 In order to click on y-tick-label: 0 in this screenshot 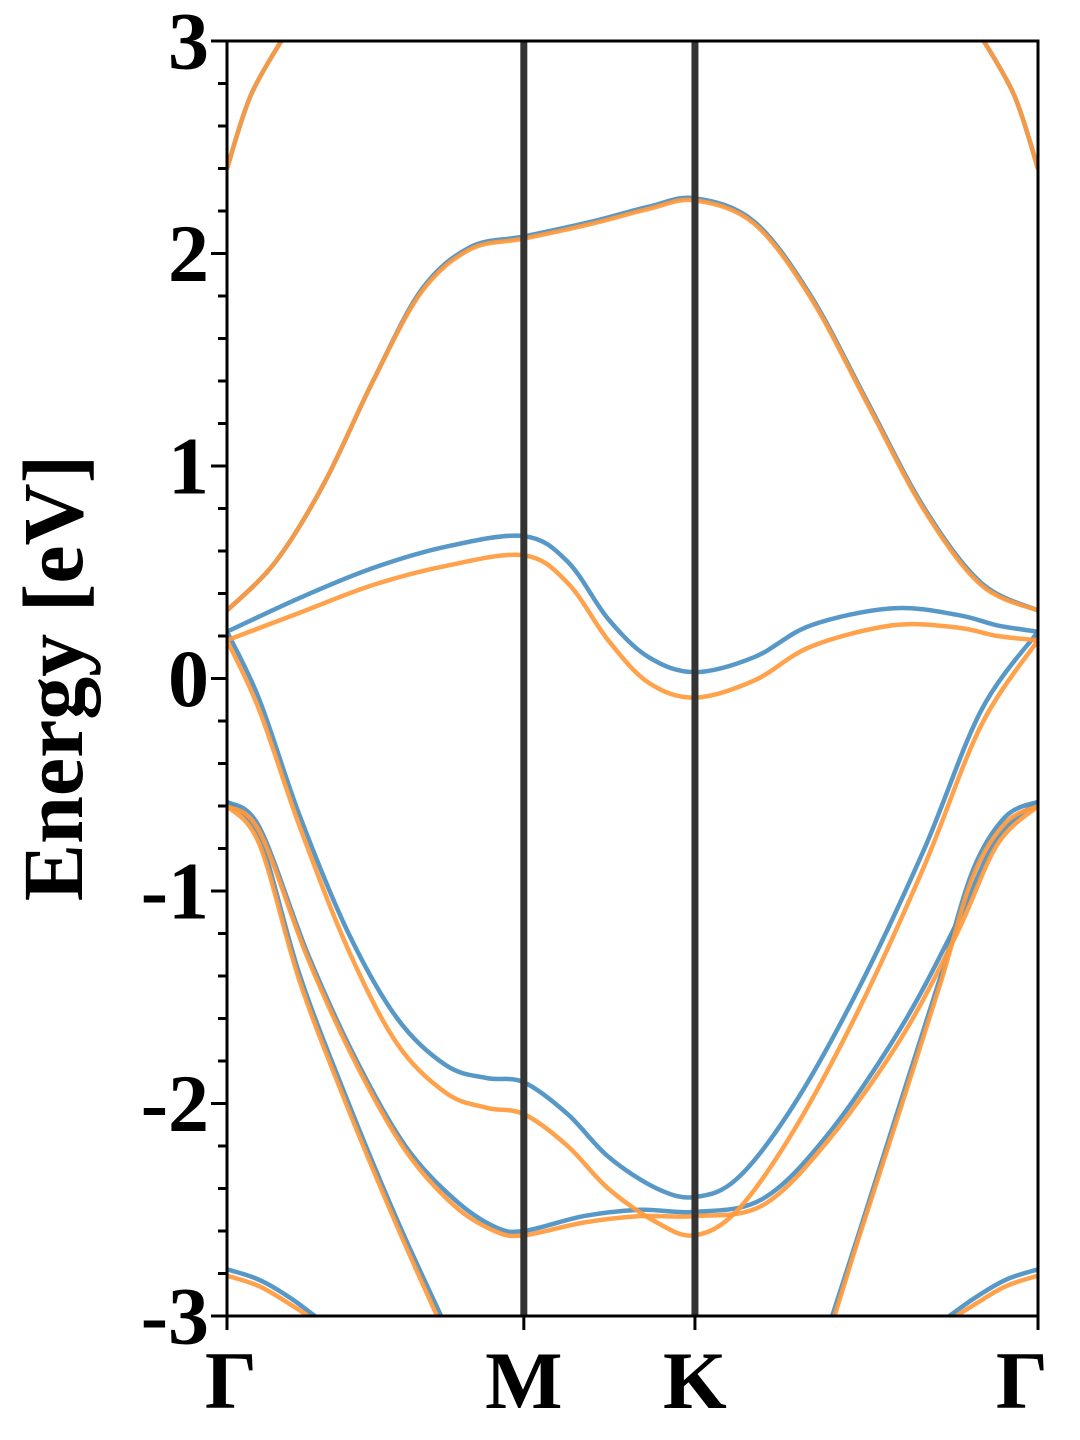, I will do `click(188, 678)`.